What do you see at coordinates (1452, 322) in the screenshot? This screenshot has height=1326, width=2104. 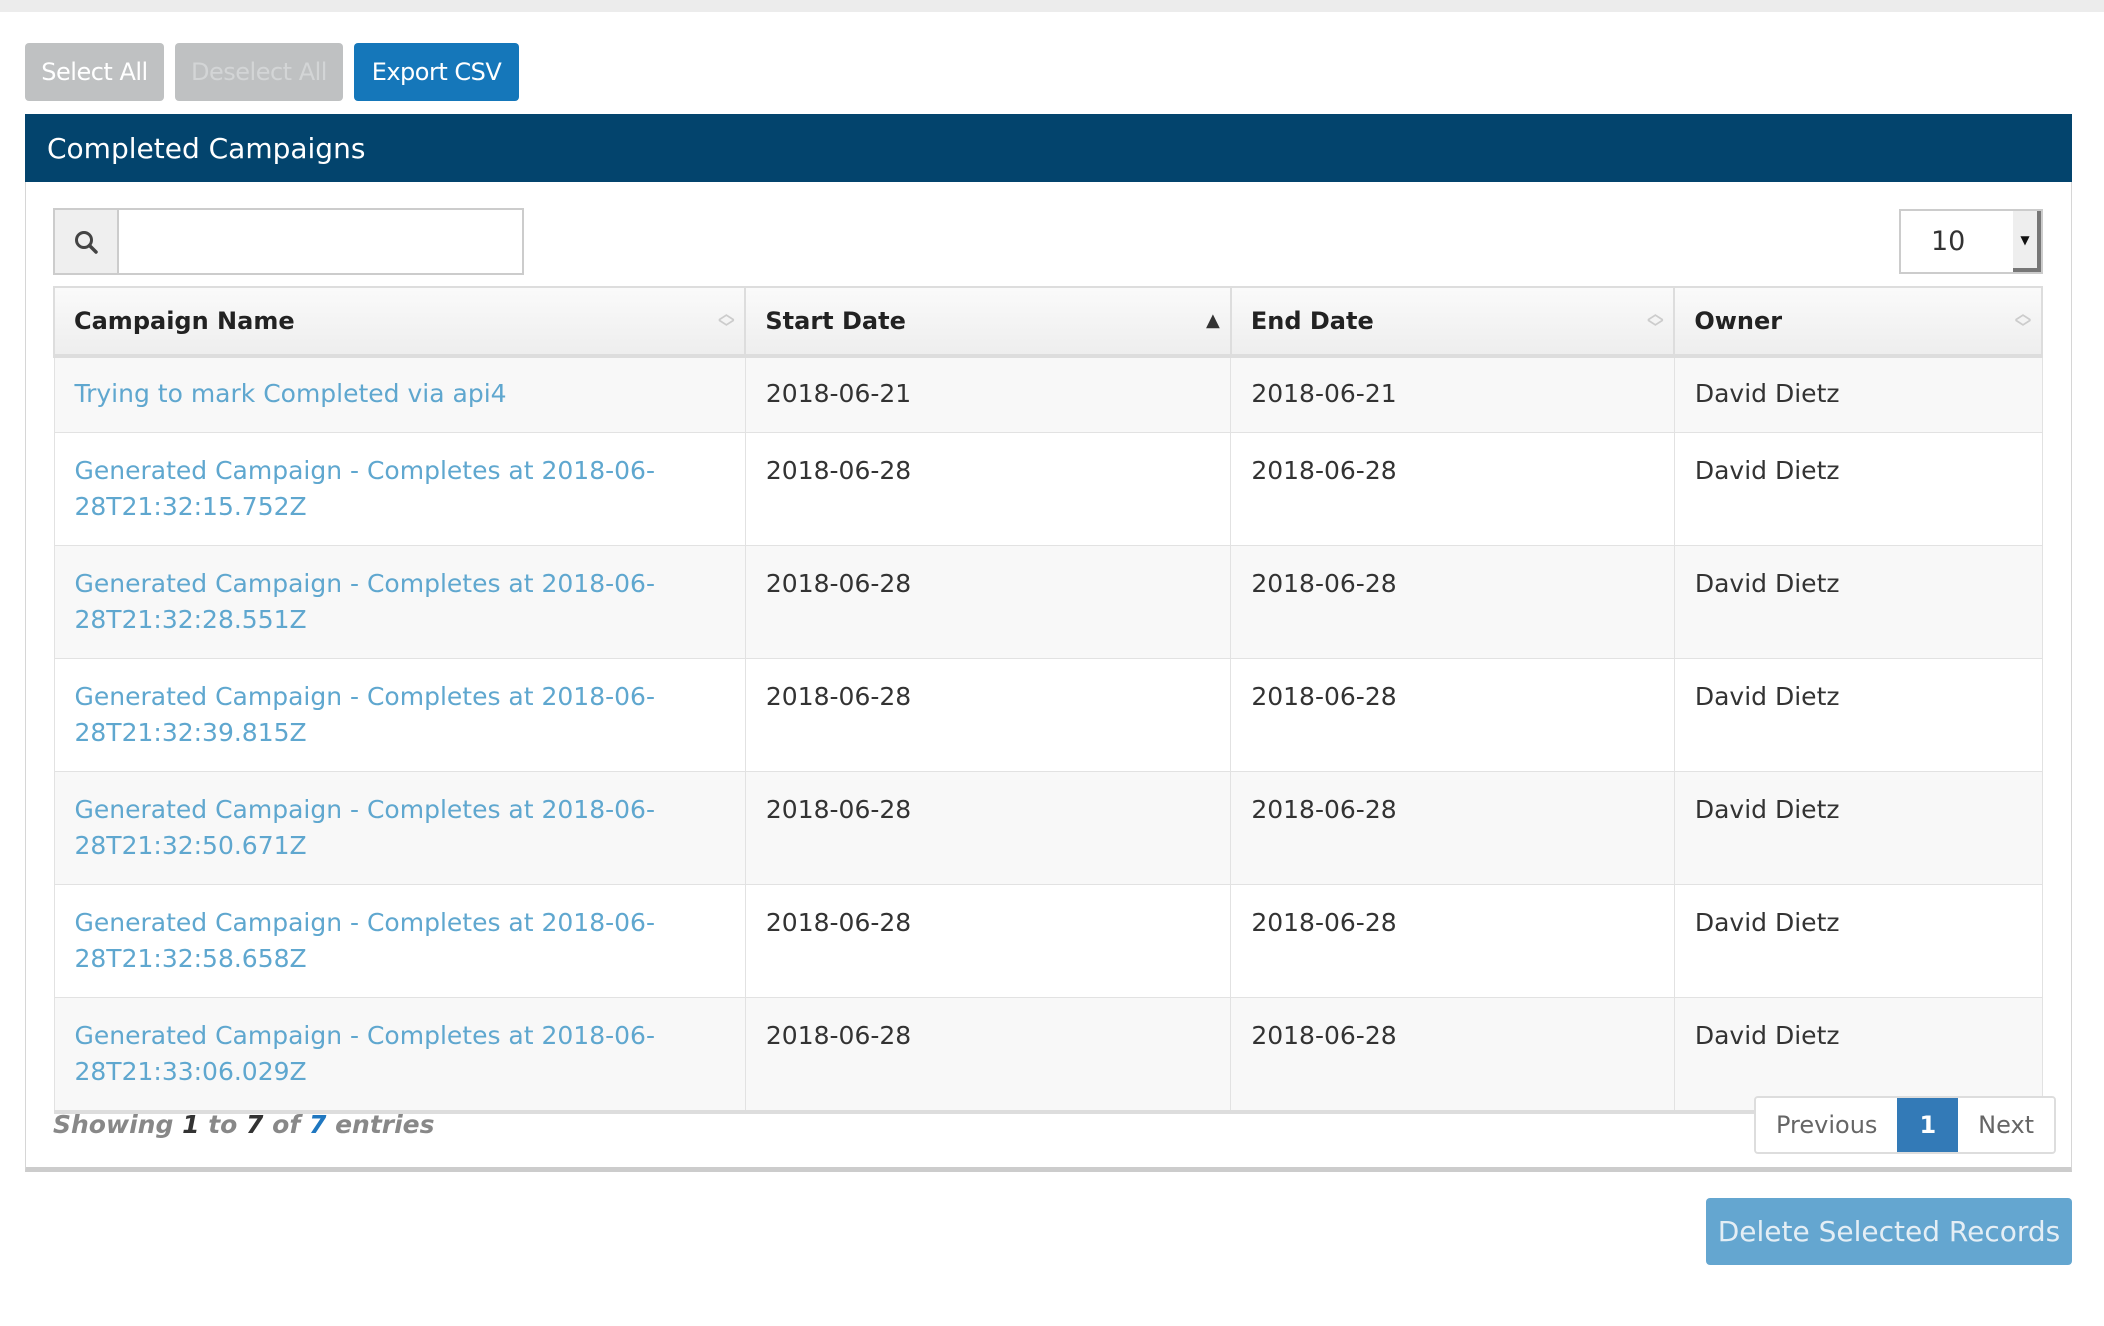 I see `column-header-end-date: End Date ︿ ﹀` at bounding box center [1452, 322].